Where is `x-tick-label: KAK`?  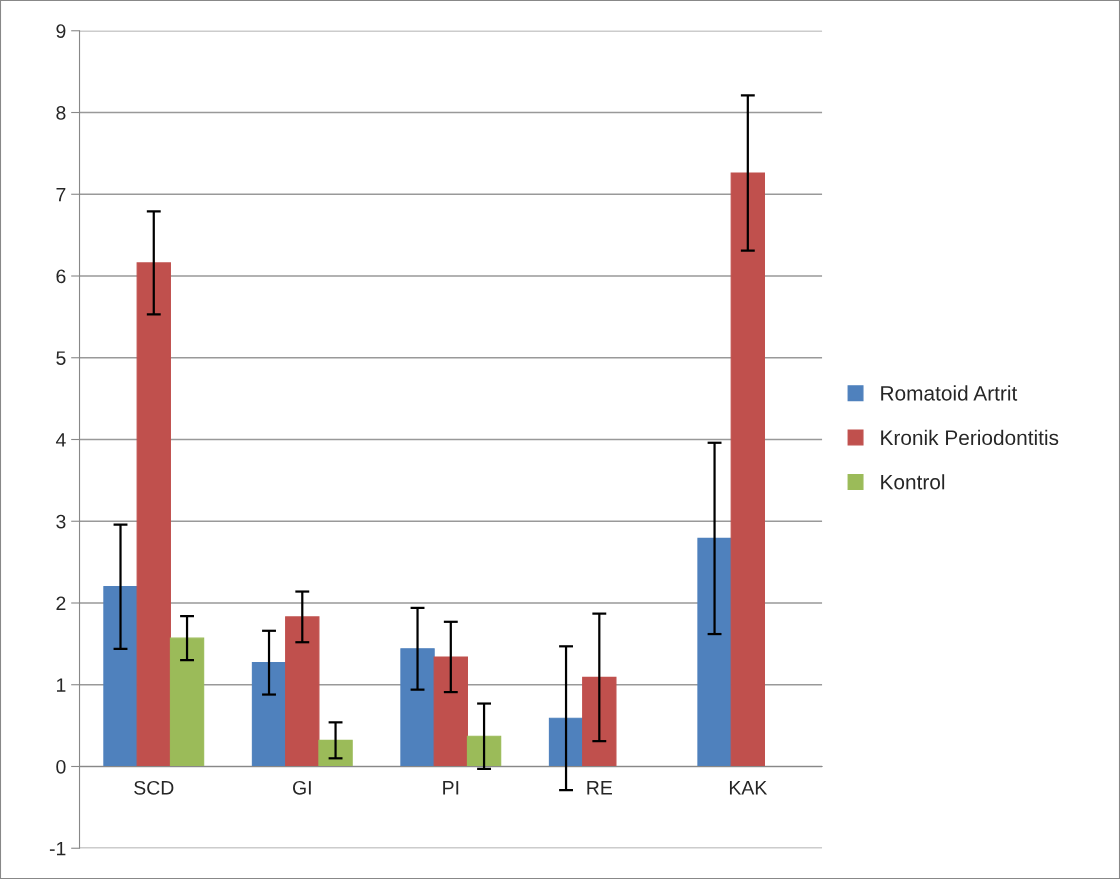 x-tick-label: KAK is located at coordinates (748, 788).